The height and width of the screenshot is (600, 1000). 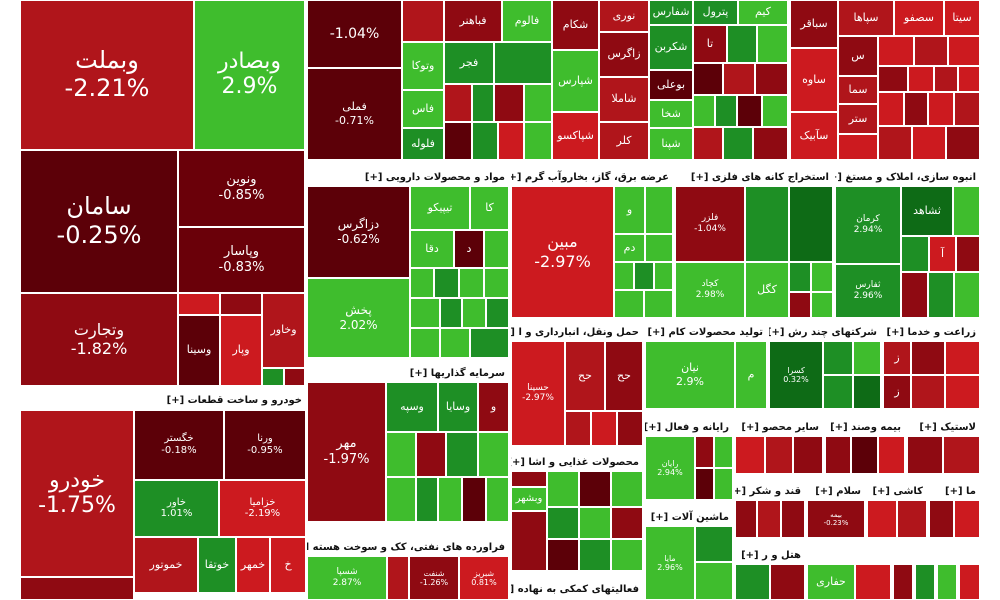 What do you see at coordinates (706, 333) in the screenshot?
I see `section-title: تولید محصولات کام [+]` at bounding box center [706, 333].